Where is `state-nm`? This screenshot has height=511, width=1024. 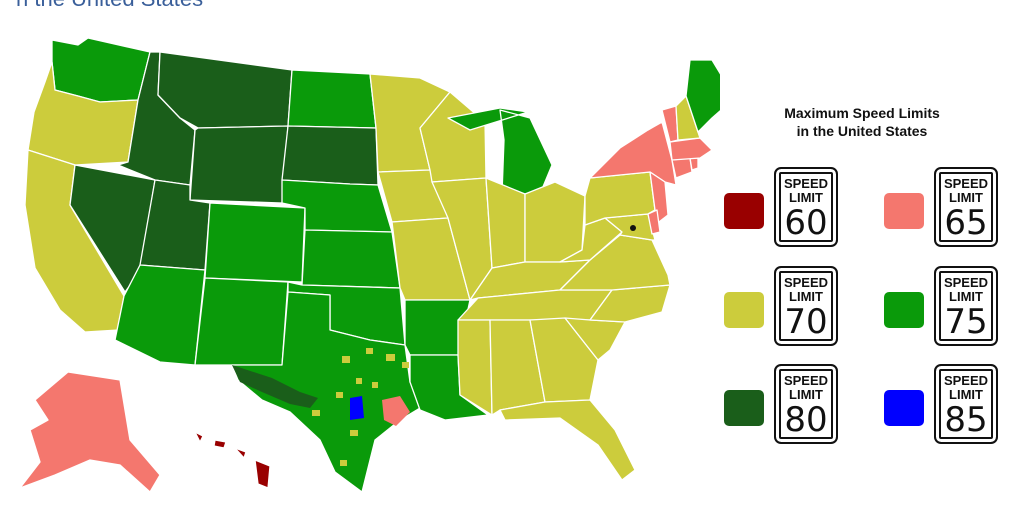
state-nm is located at coordinates (241, 321).